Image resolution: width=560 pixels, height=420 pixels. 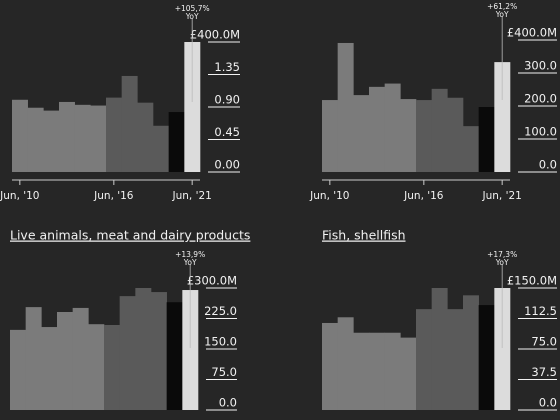 I want to click on y-tick-label: 0.00, so click(x=227, y=165).